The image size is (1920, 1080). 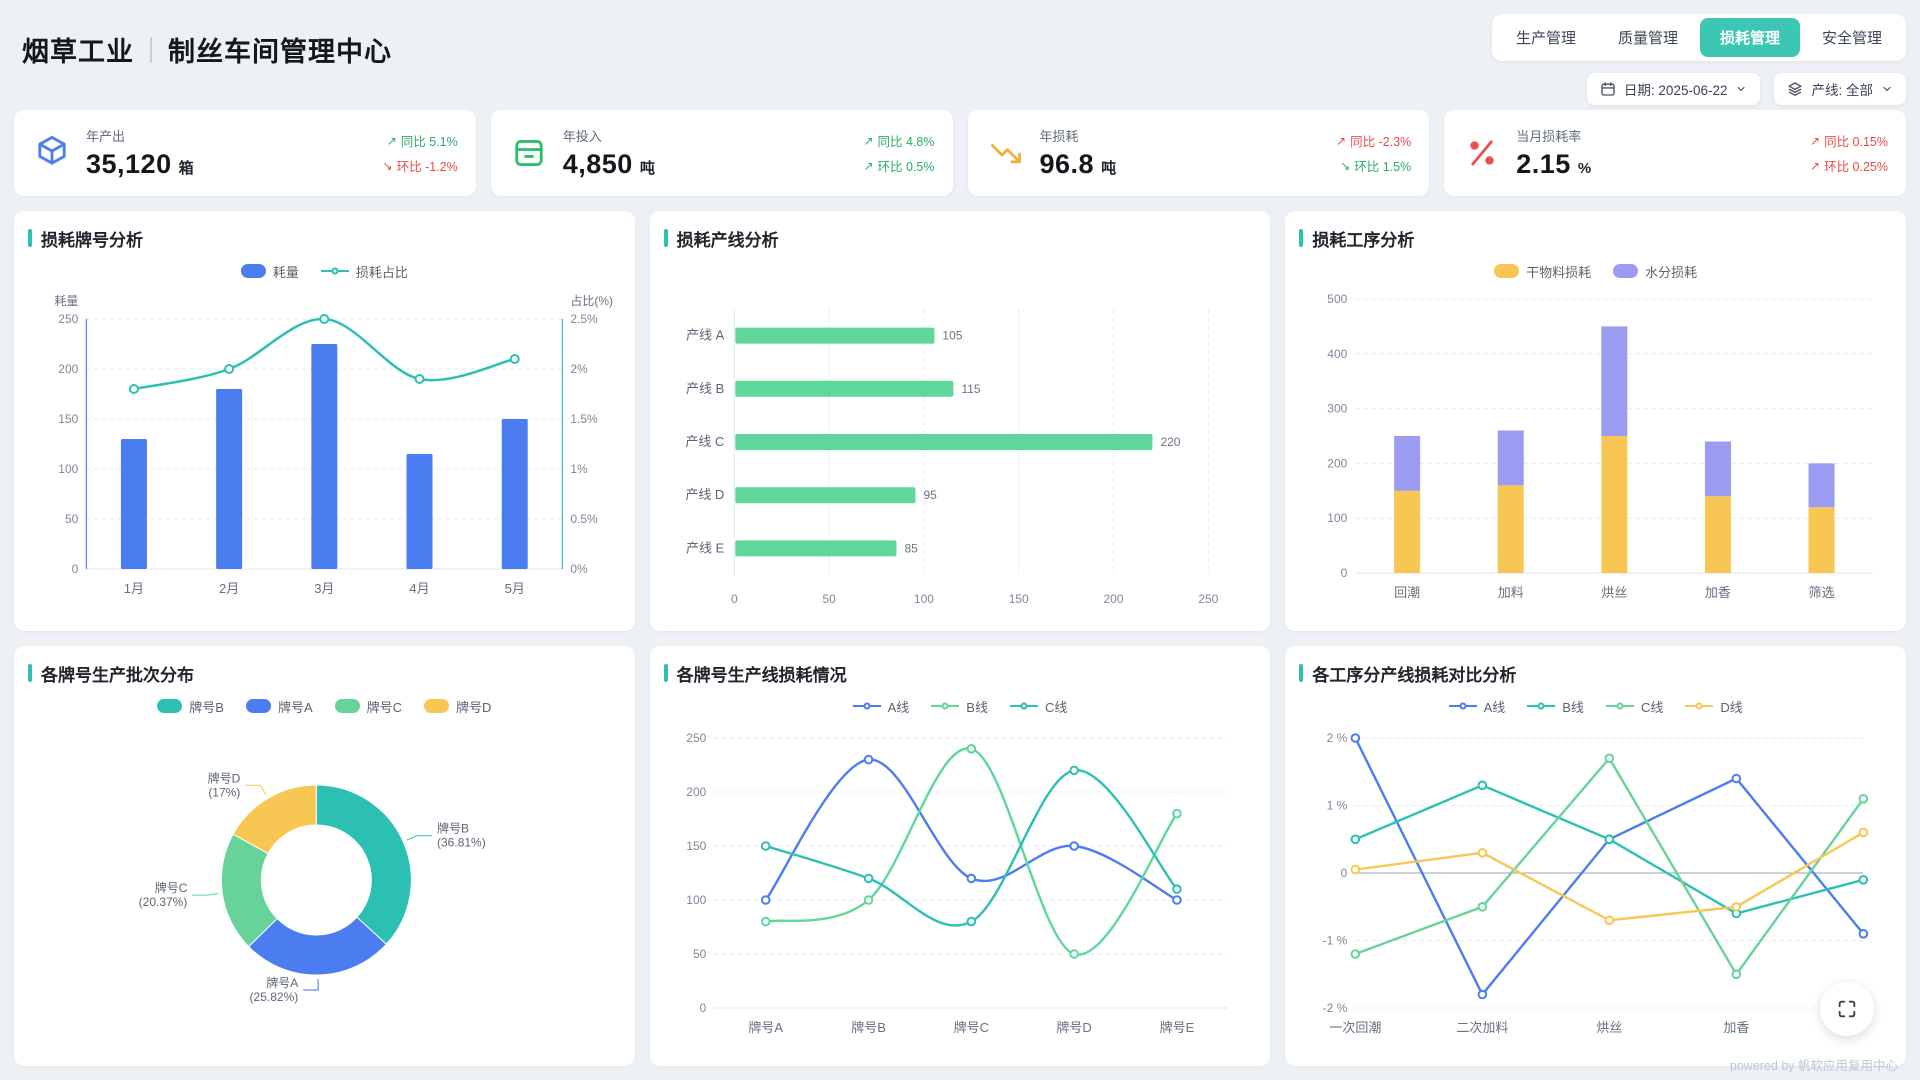 I want to click on tab-safety: 安全管理, so click(x=1851, y=38).